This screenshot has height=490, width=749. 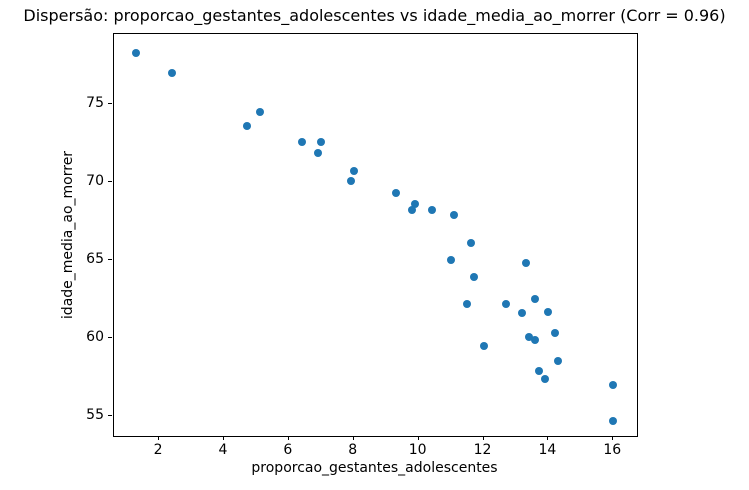 What do you see at coordinates (158, 450) in the screenshot?
I see `x-tick-label: 2` at bounding box center [158, 450].